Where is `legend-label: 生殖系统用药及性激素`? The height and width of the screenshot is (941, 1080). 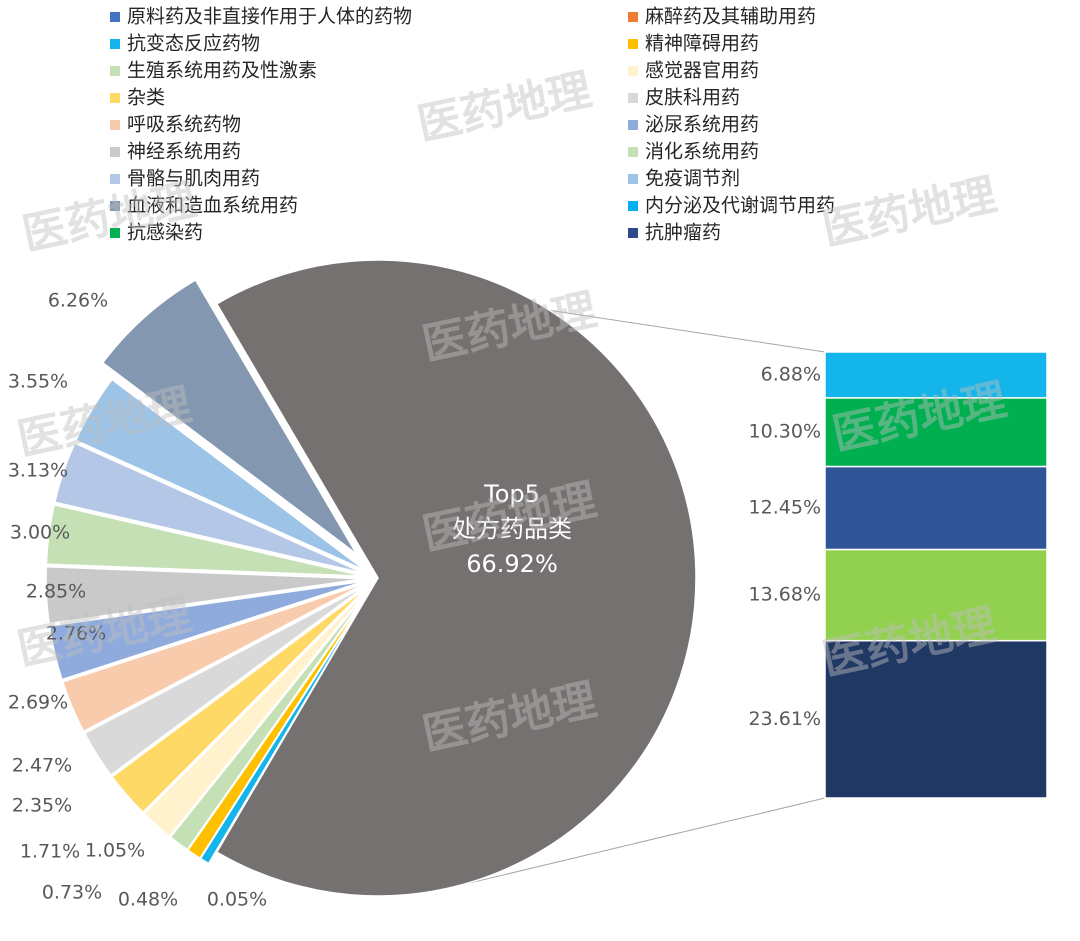 legend-label: 生殖系统用药及性激素 is located at coordinates (222, 71).